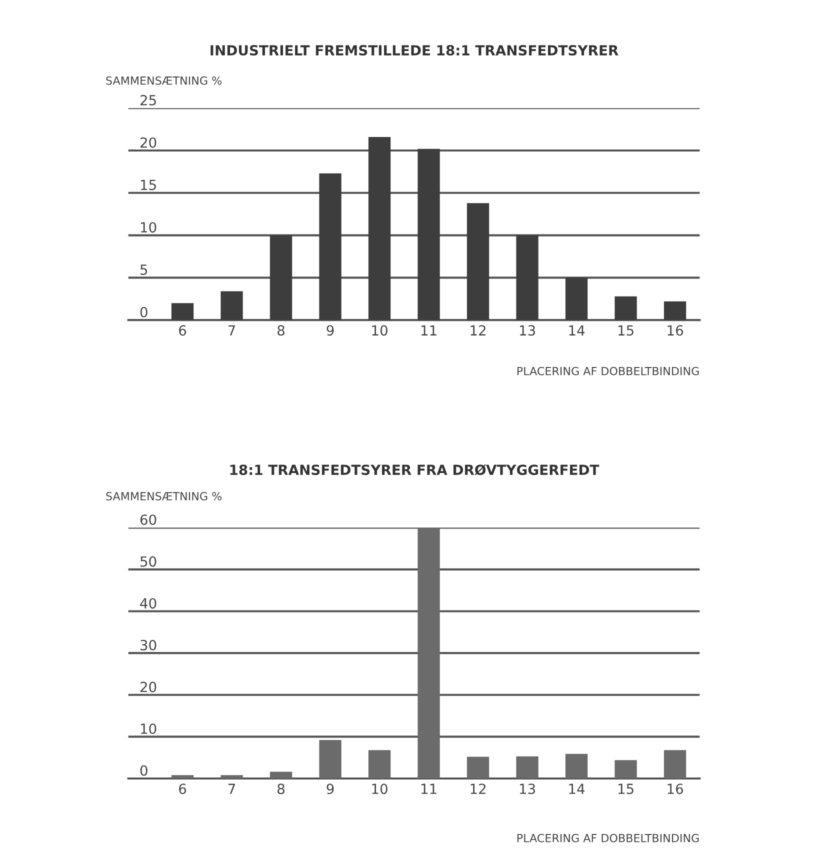 The image size is (828, 865). Describe the element at coordinates (148, 561) in the screenshot. I see `y-tick-label: 50` at that location.